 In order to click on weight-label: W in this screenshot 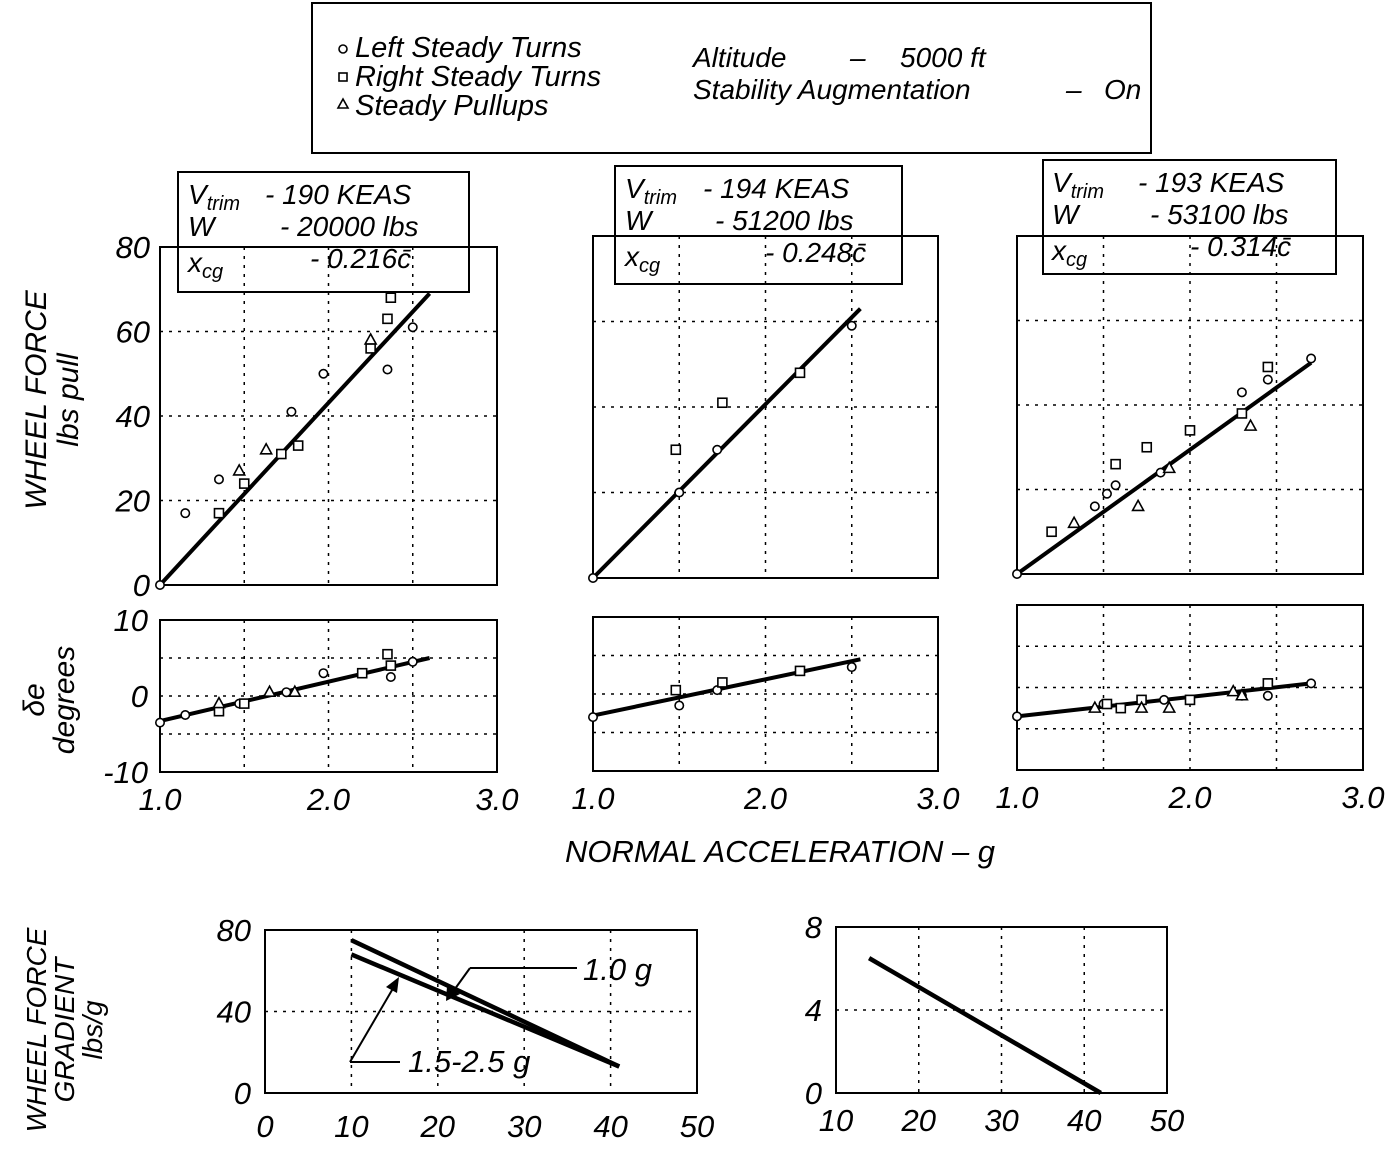, I will do `click(202, 226)`.